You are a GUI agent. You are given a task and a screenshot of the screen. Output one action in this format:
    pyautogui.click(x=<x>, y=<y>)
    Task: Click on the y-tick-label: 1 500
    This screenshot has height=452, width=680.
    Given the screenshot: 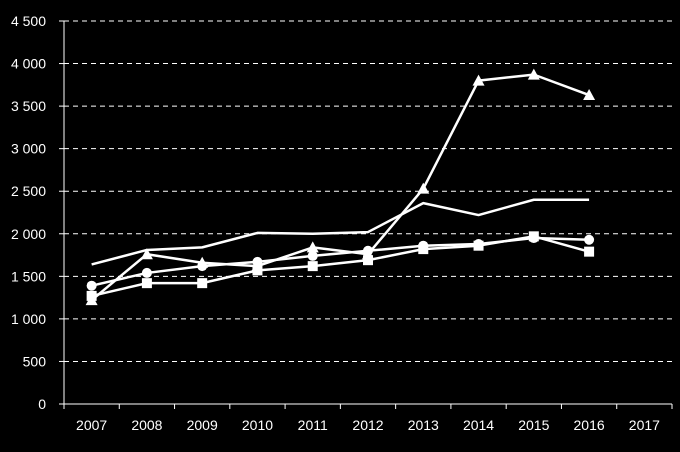 What is the action you would take?
    pyautogui.click(x=28, y=276)
    